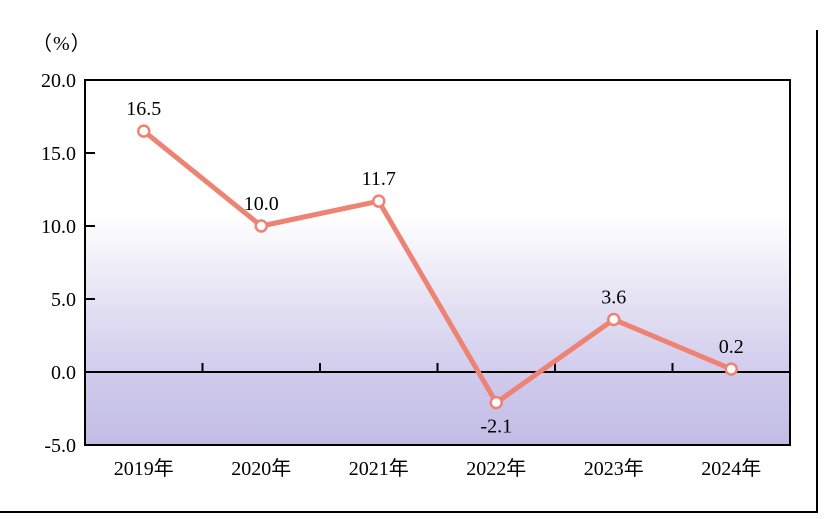 The height and width of the screenshot is (519, 825). I want to click on x-axis-label: 2023年, so click(614, 468).